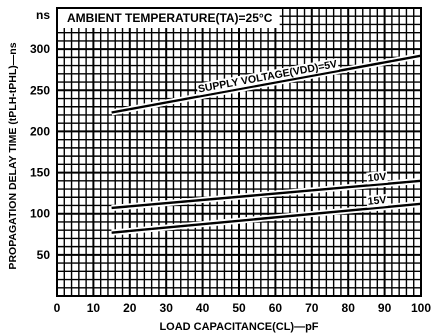 This screenshot has height=336, width=446. Describe the element at coordinates (94, 308) in the screenshot. I see `x-tick-label: 10` at that location.